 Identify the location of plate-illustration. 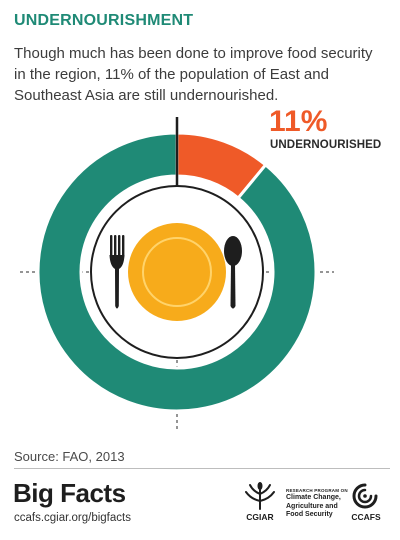
(177, 272).